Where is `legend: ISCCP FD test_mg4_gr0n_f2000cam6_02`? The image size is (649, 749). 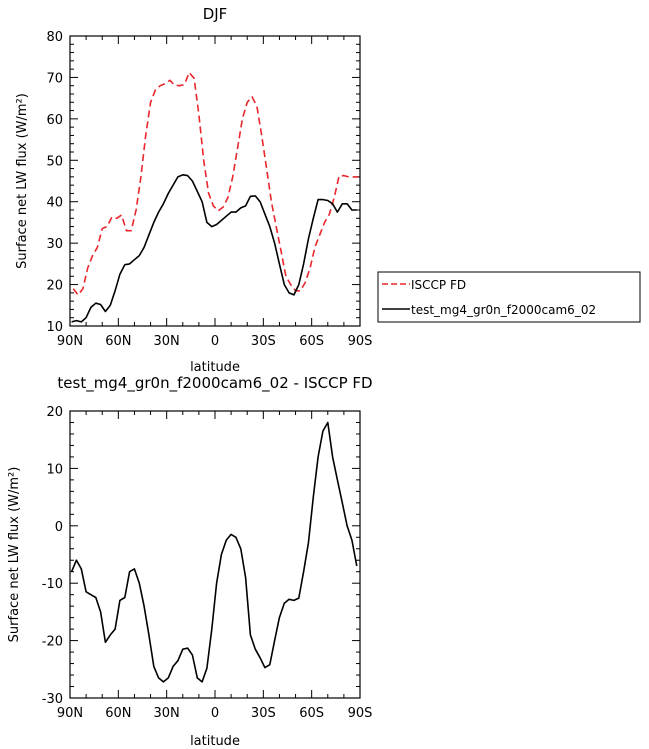
legend: ISCCP FD test_mg4_gr0n_f2000cam6_02 is located at coordinates (509, 297).